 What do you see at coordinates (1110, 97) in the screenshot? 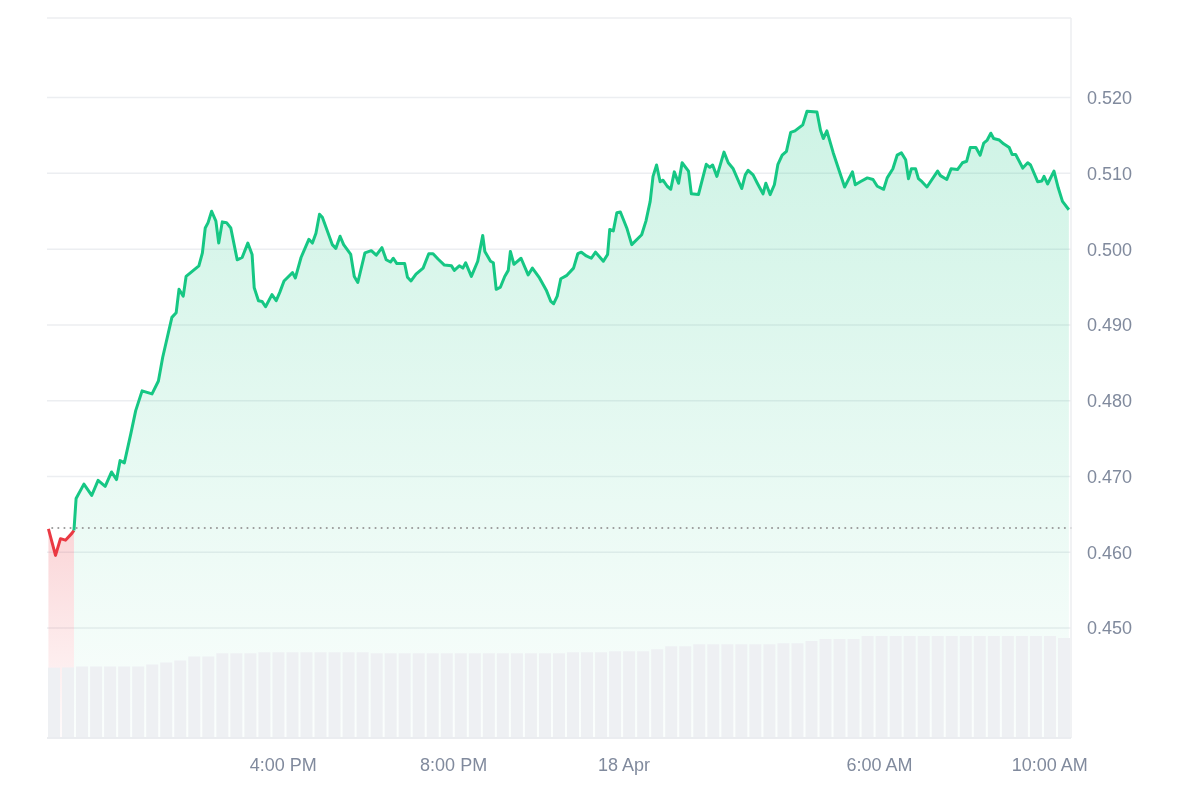
I see `y-tick-label: 0.520` at bounding box center [1110, 97].